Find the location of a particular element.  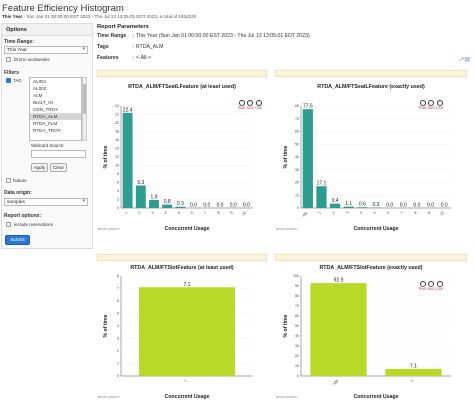

feature-label: feature is located at coordinates (20, 180).